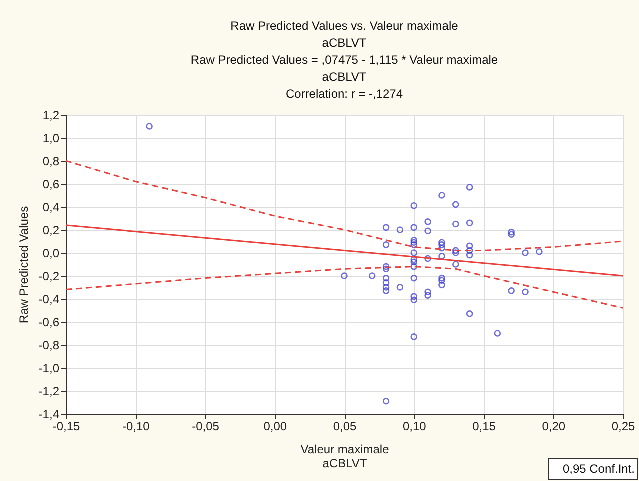  I want to click on x-tick-label: -0,10, so click(136, 427).